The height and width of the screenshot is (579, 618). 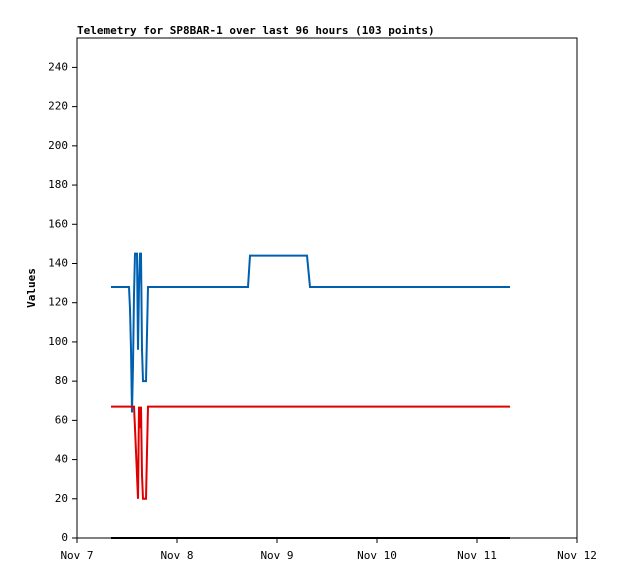 What do you see at coordinates (61, 380) in the screenshot?
I see `y-tick-label: 80` at bounding box center [61, 380].